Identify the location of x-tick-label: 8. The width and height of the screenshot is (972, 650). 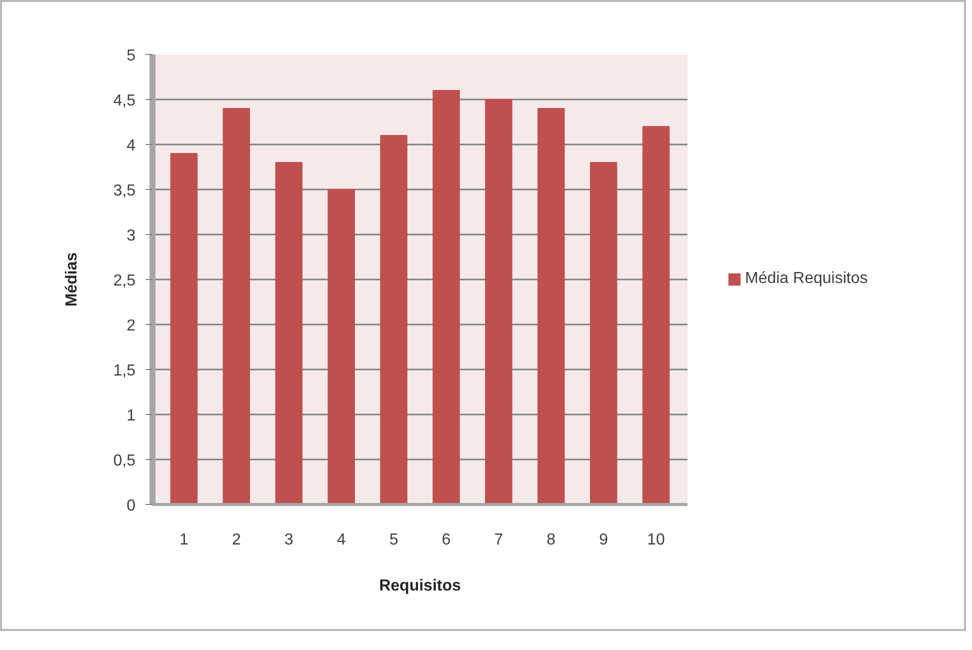
(551, 540).